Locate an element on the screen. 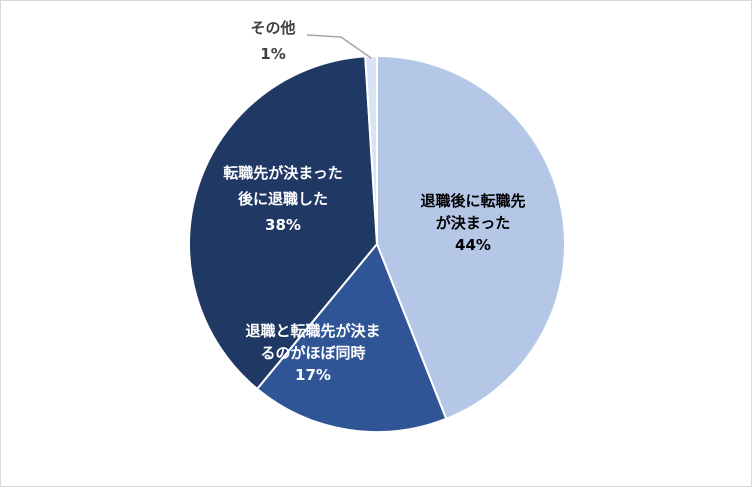  data-label-other: その他 1% is located at coordinates (272, 41).